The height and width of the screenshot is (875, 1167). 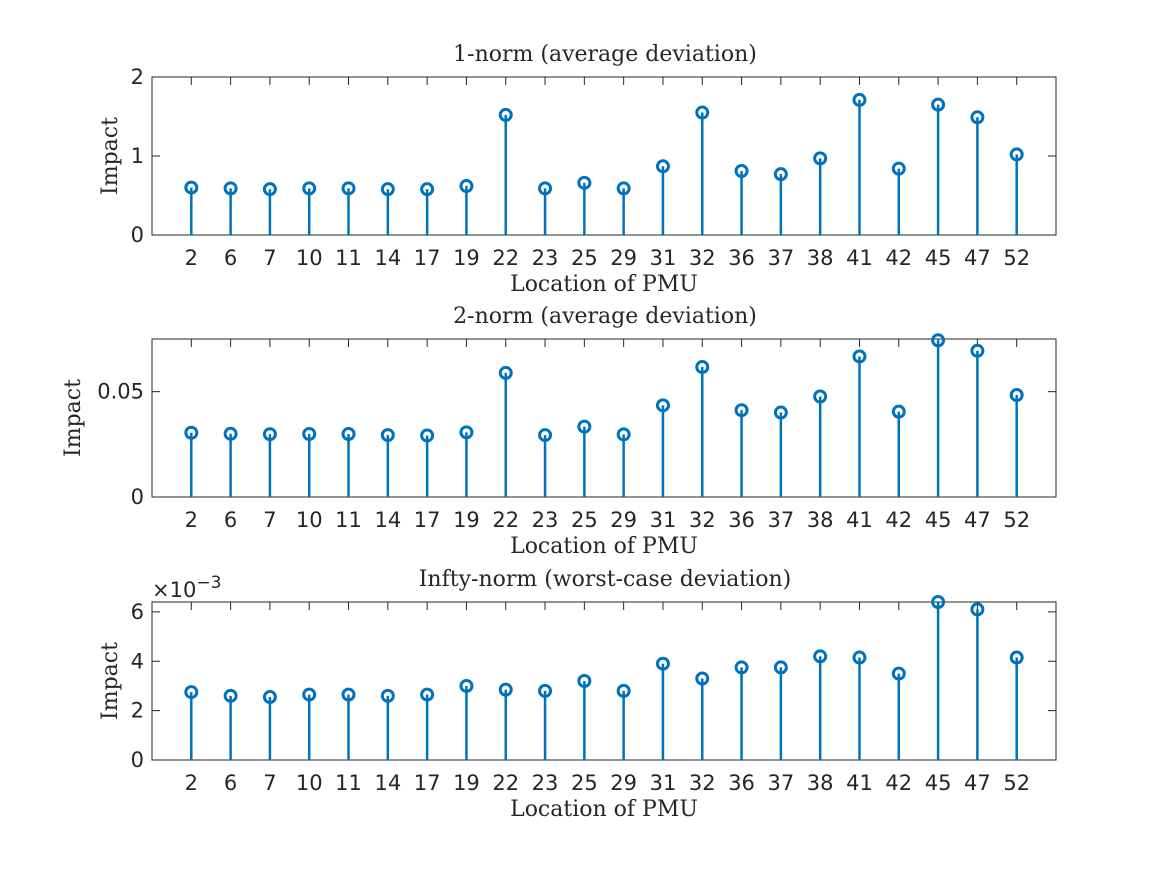 I want to click on y-tick-label: 0.05, so click(x=120, y=392).